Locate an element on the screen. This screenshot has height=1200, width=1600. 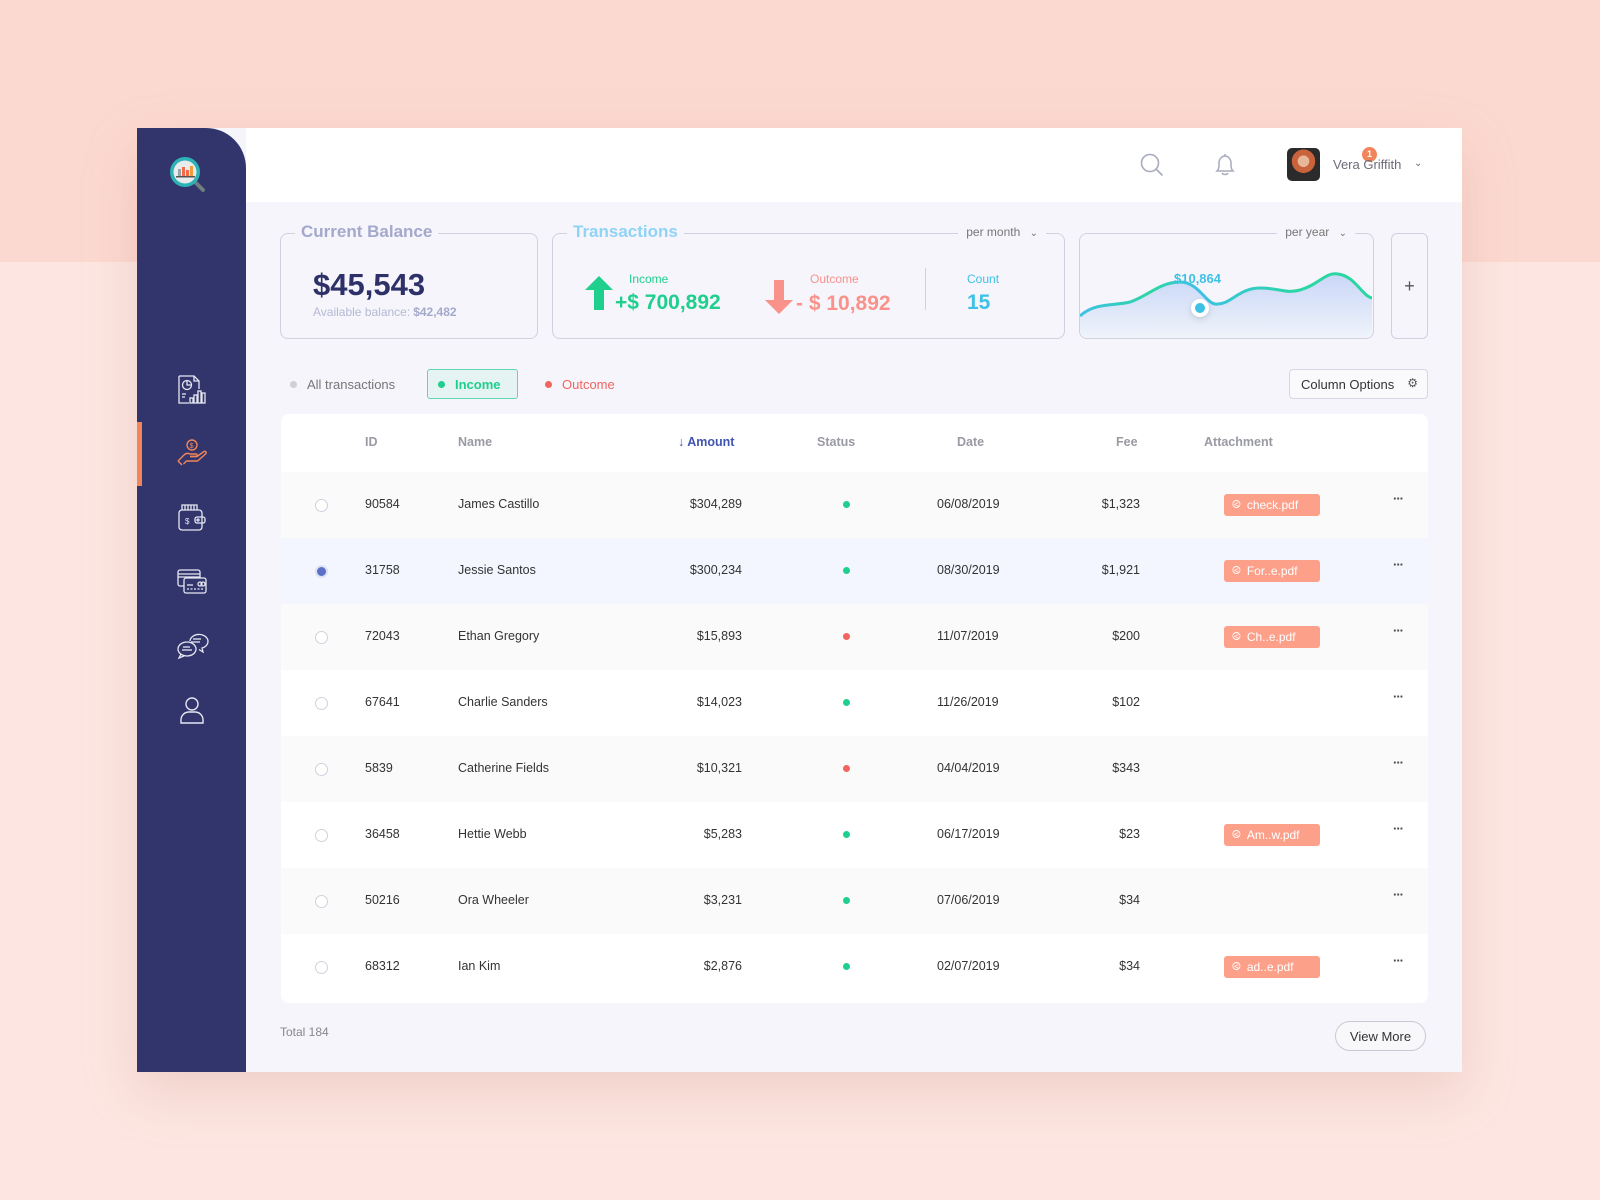
column-options-button: Column Options ⚙ is located at coordinates (1358, 384).